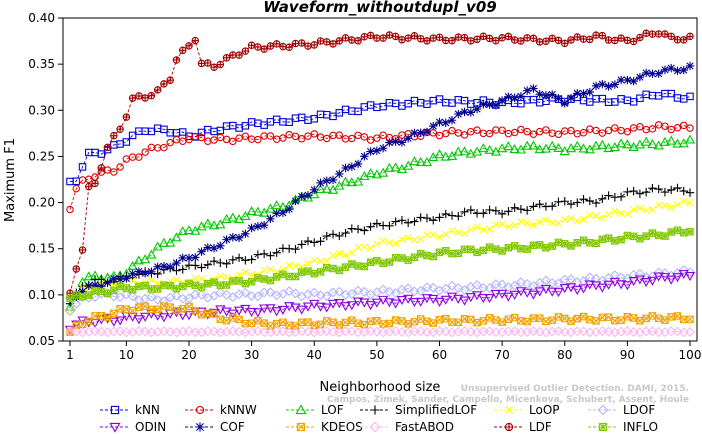 Image resolution: width=702 pixels, height=434 pixels. What do you see at coordinates (380, 290) in the screenshot?
I see `series-ldof` at bounding box center [380, 290].